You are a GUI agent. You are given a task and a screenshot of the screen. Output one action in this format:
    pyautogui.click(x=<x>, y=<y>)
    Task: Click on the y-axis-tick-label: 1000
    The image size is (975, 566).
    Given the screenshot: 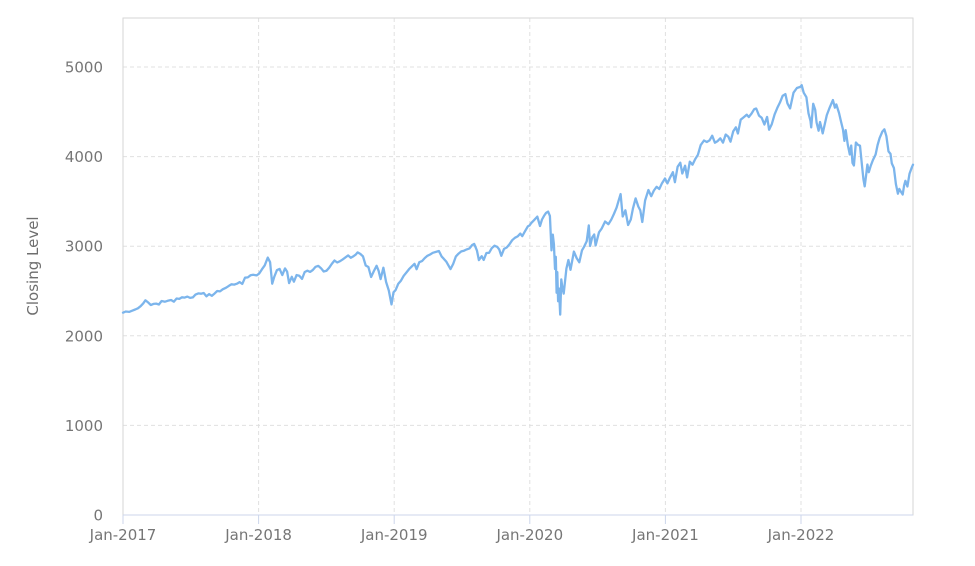 What is the action you would take?
    pyautogui.click(x=84, y=426)
    